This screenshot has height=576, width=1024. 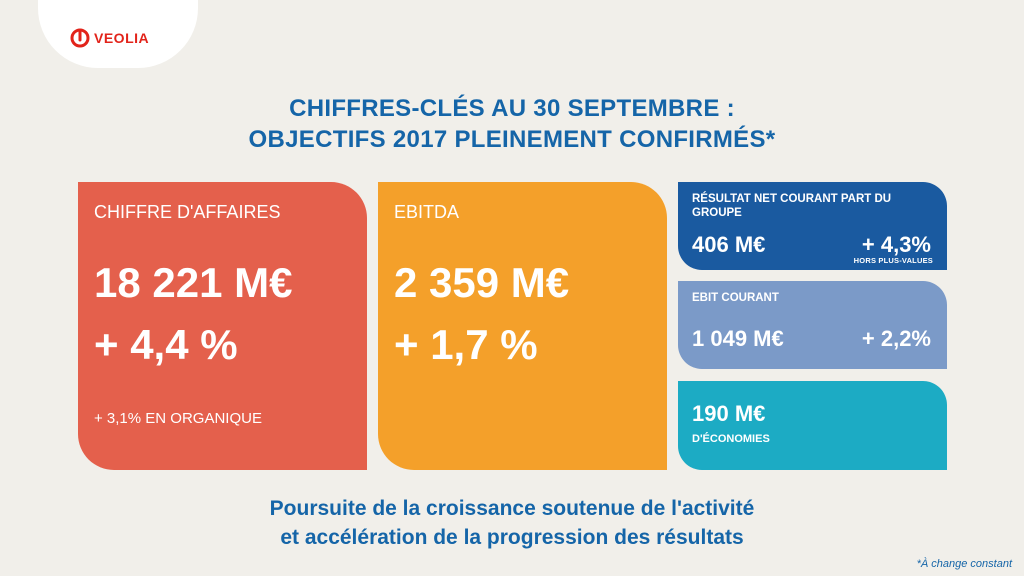 What do you see at coordinates (122, 38) in the screenshot?
I see `veolia-logo-text: VEOLIA` at bounding box center [122, 38].